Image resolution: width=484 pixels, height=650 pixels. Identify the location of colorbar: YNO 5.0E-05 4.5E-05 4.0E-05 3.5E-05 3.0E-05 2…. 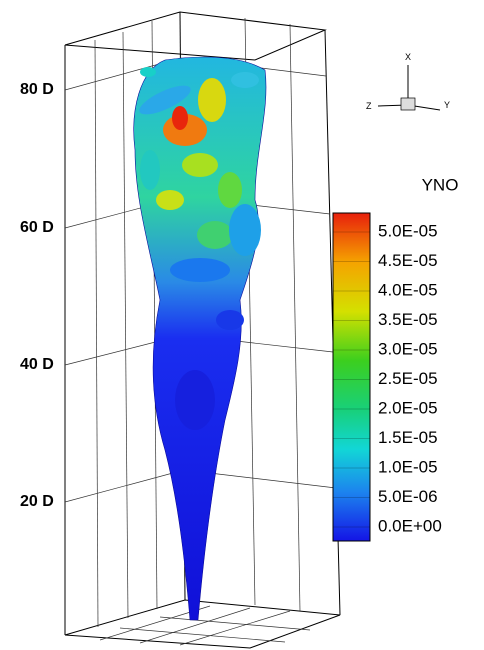
(395, 358).